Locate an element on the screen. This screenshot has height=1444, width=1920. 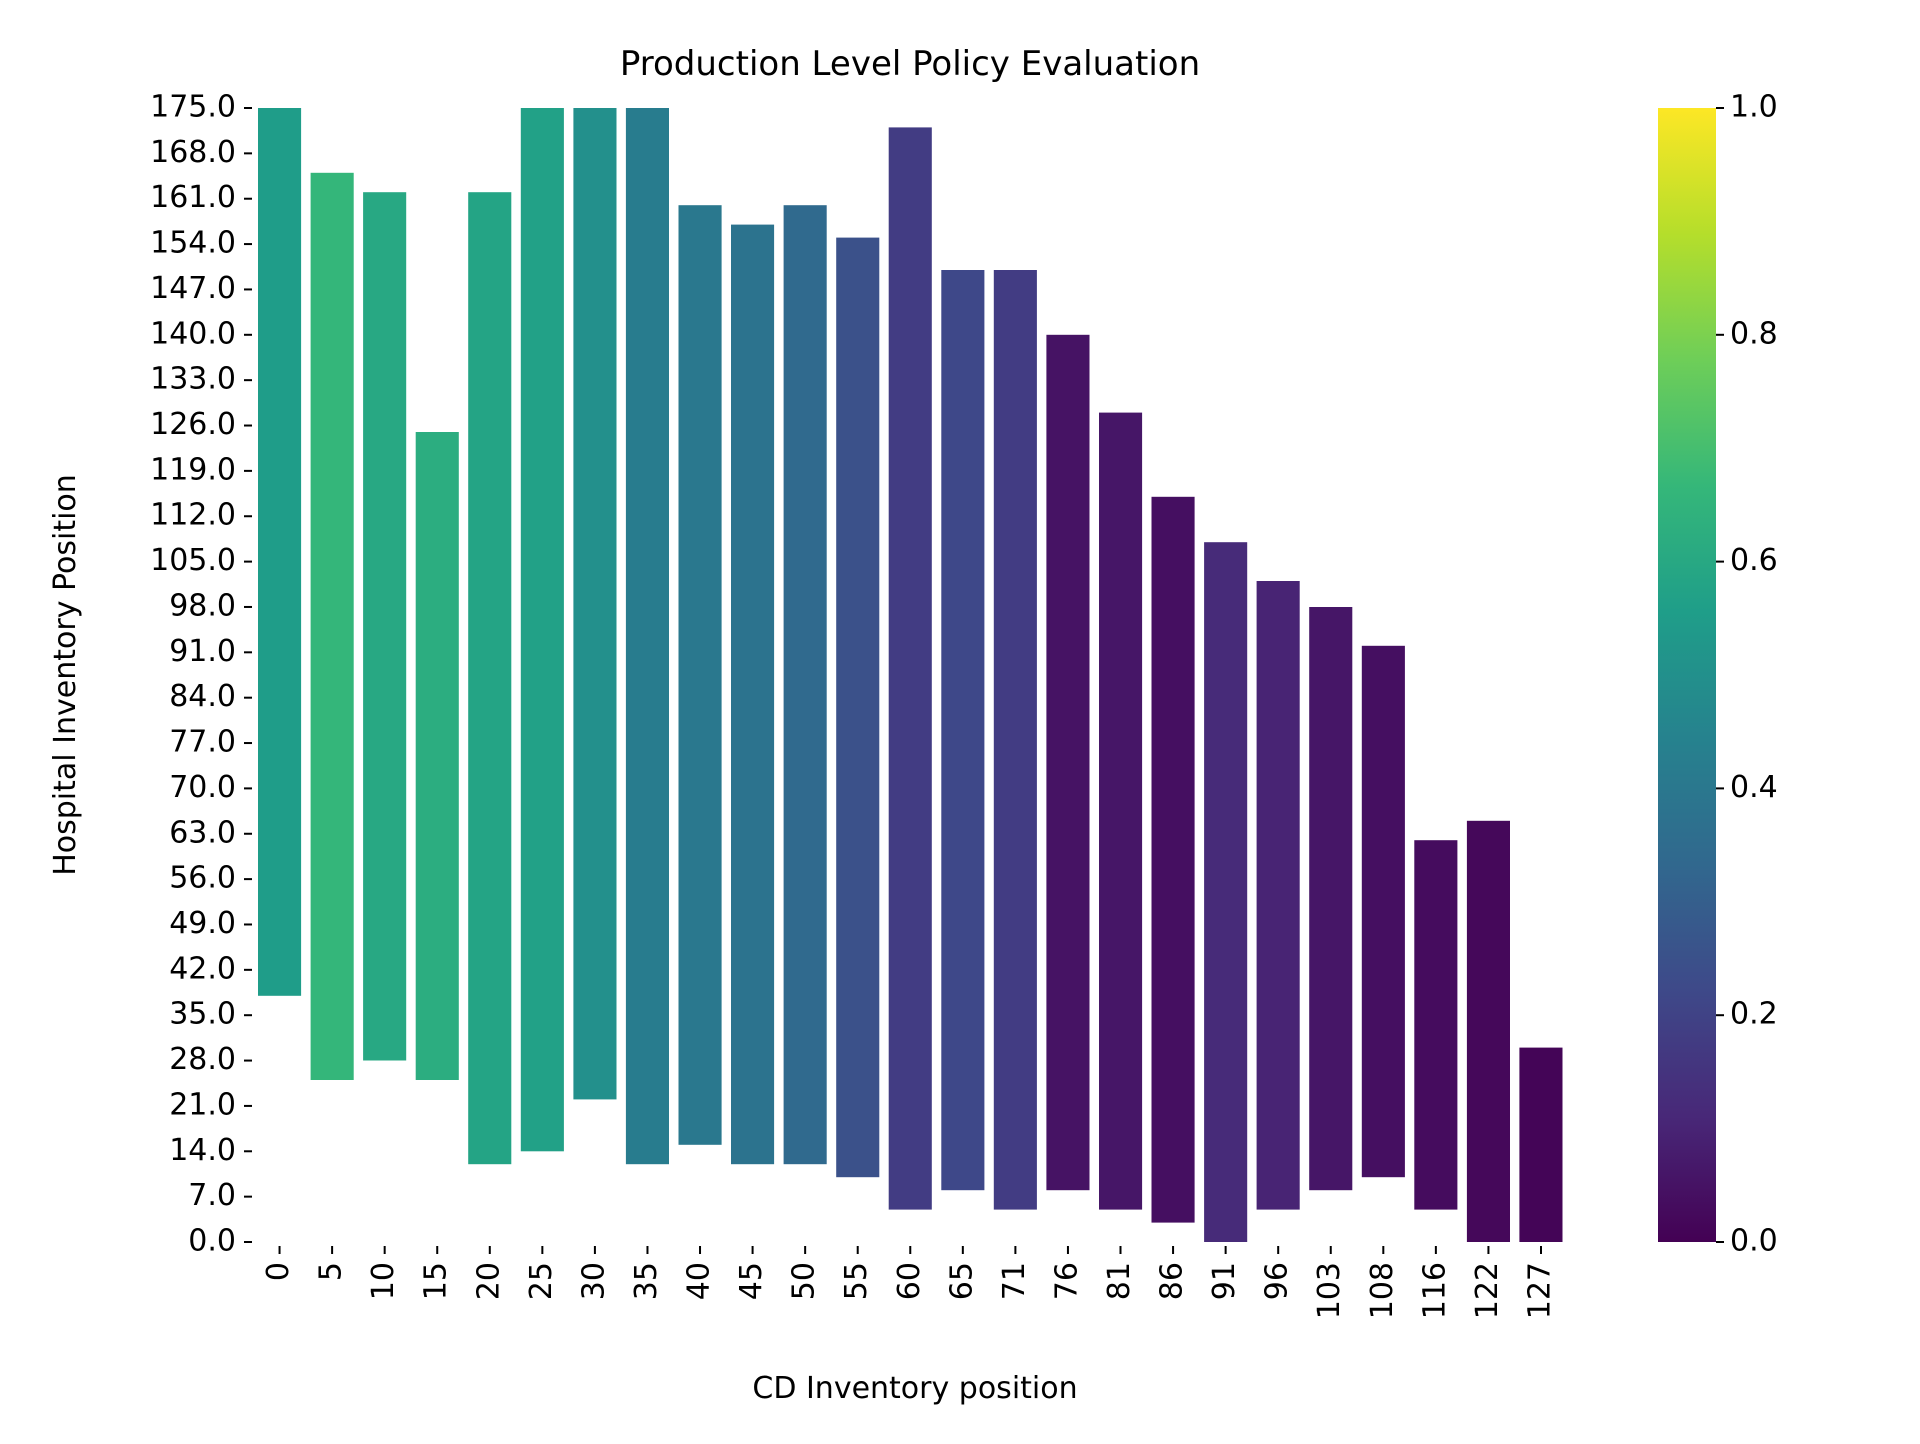
y-tick-label: 161.0 is located at coordinates (193, 197).